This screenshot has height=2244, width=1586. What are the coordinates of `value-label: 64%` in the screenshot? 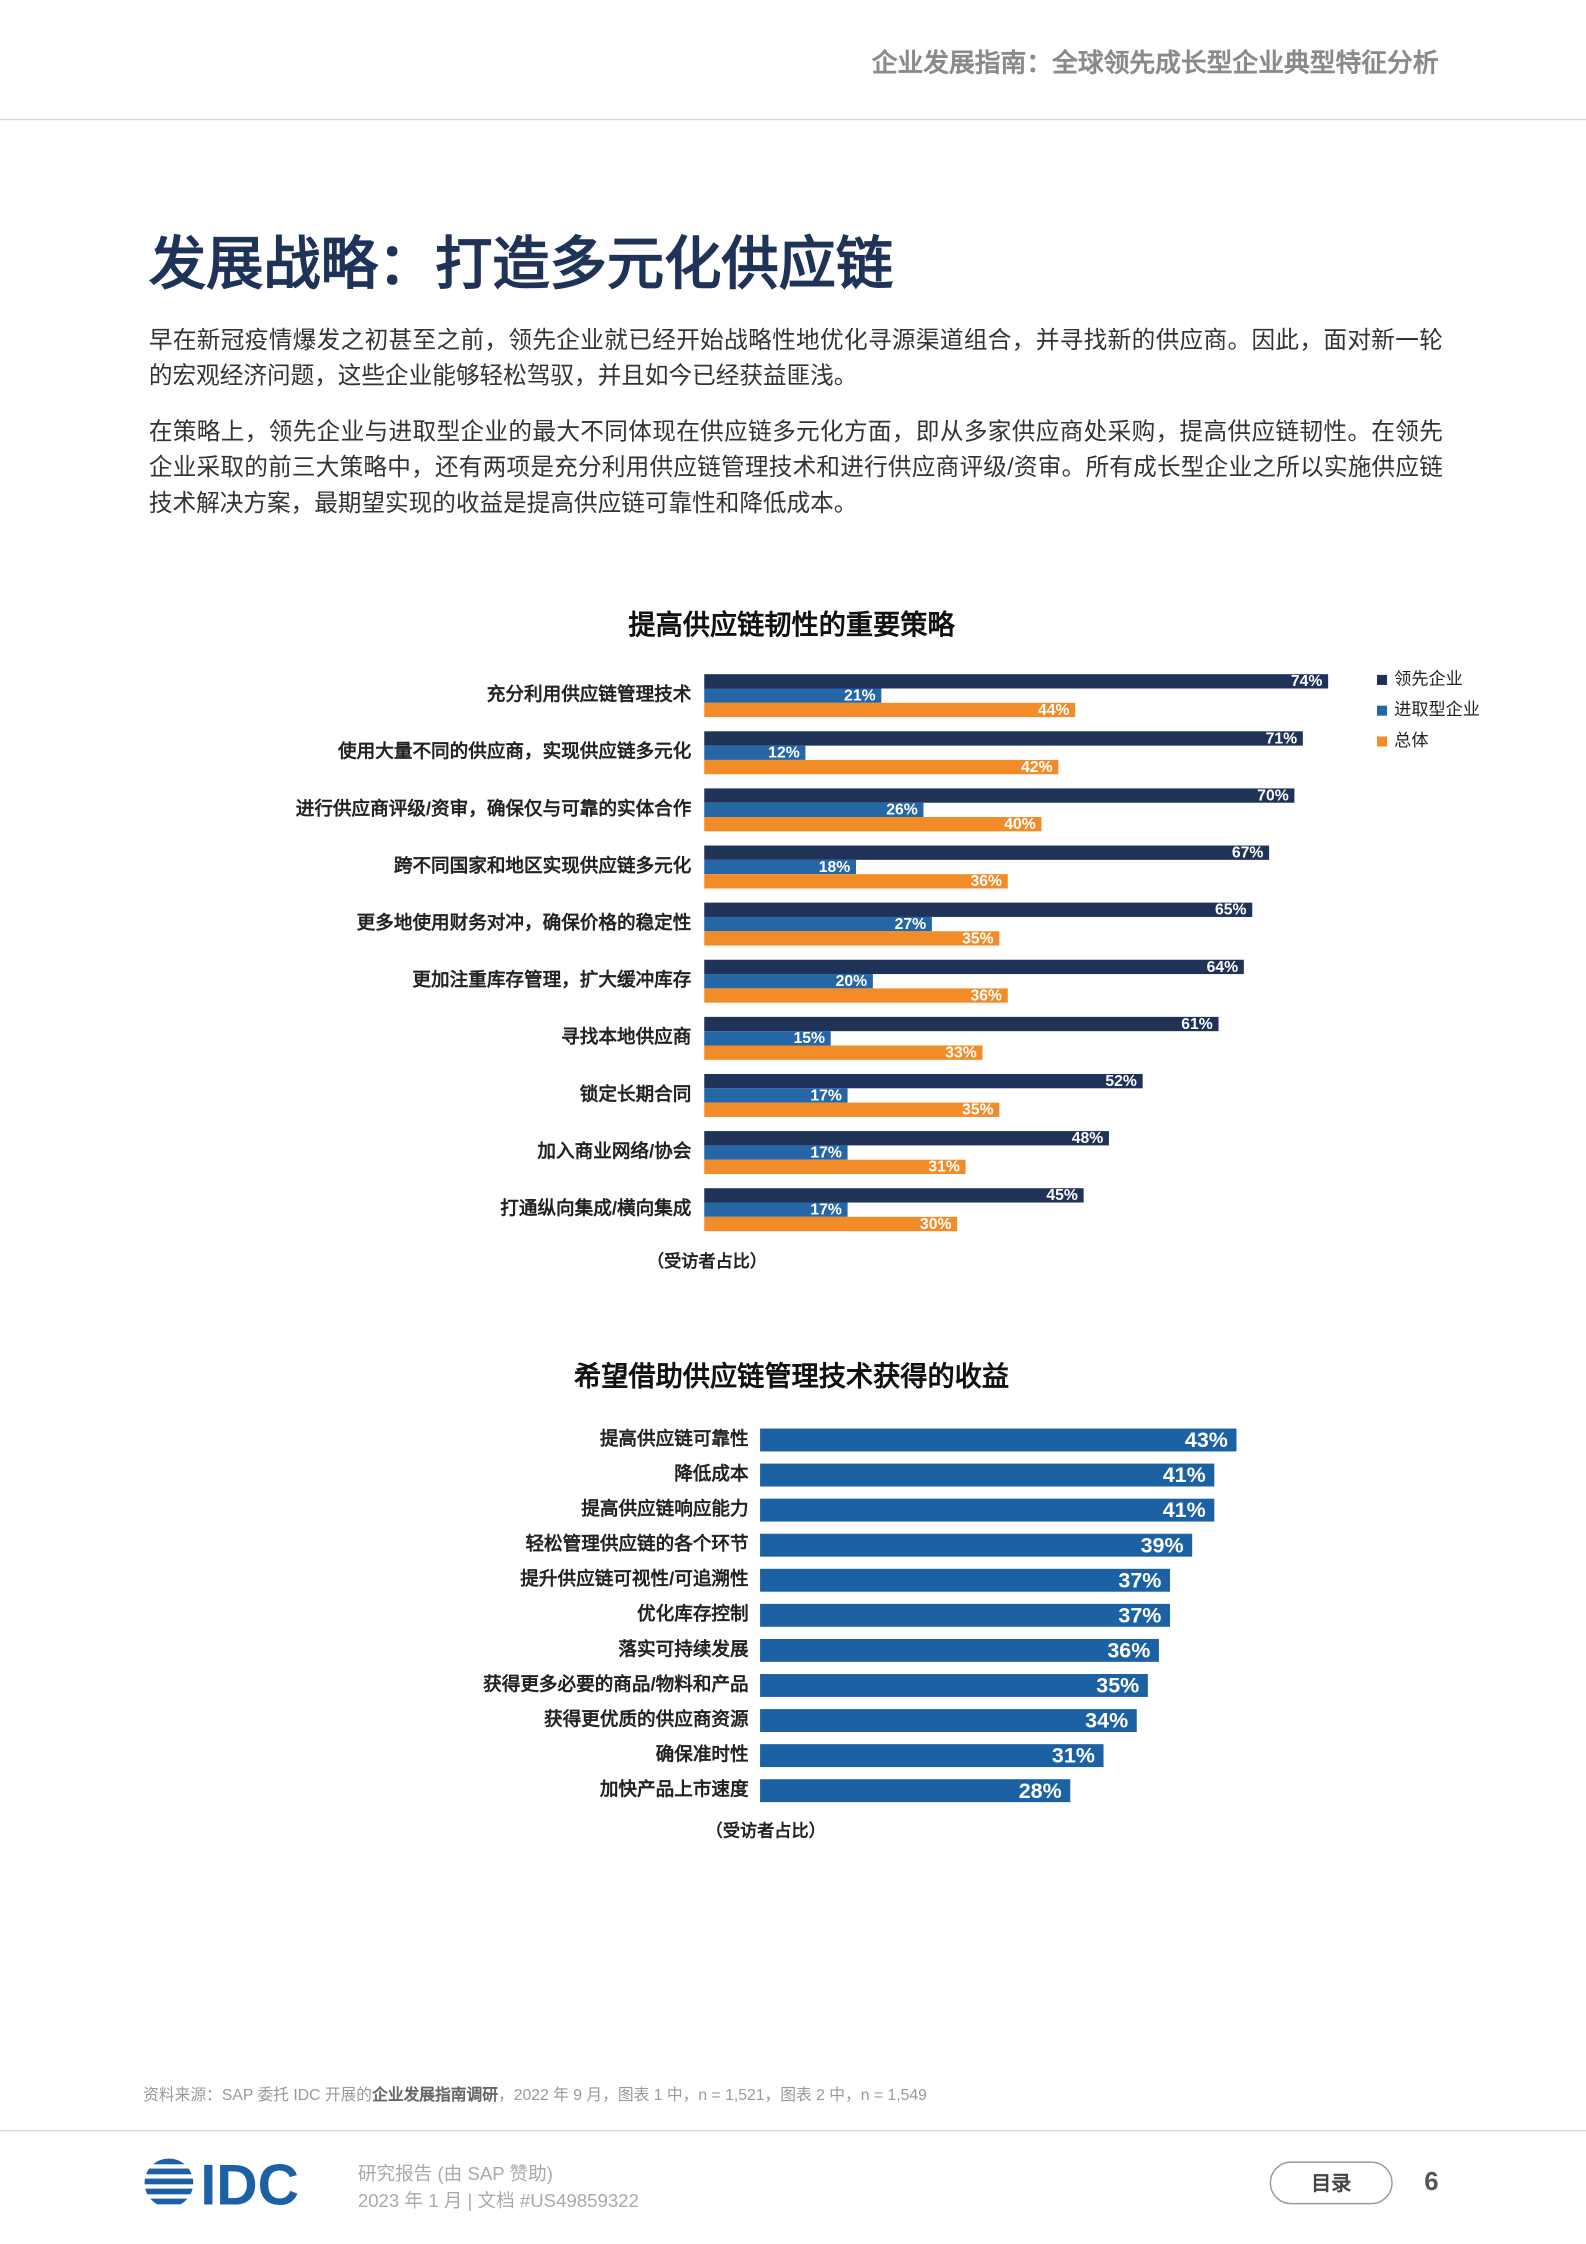 It's located at (1223, 967).